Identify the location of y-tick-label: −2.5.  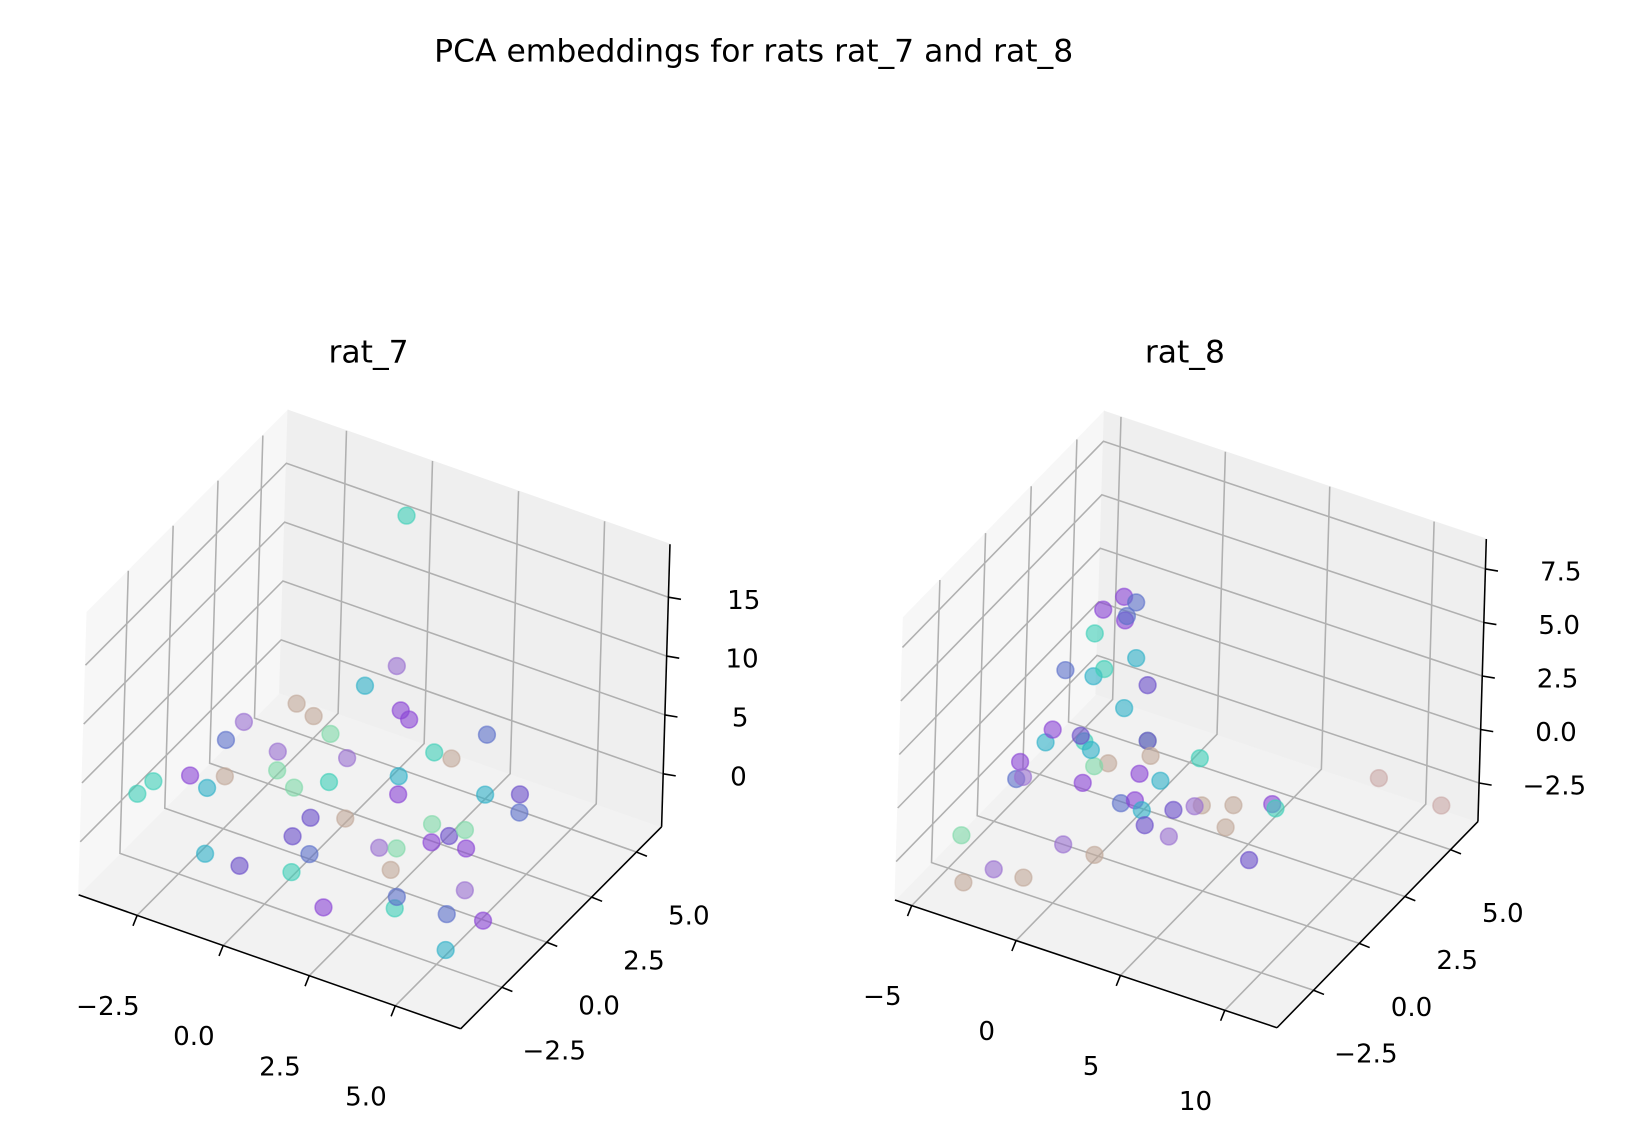
(555, 1052).